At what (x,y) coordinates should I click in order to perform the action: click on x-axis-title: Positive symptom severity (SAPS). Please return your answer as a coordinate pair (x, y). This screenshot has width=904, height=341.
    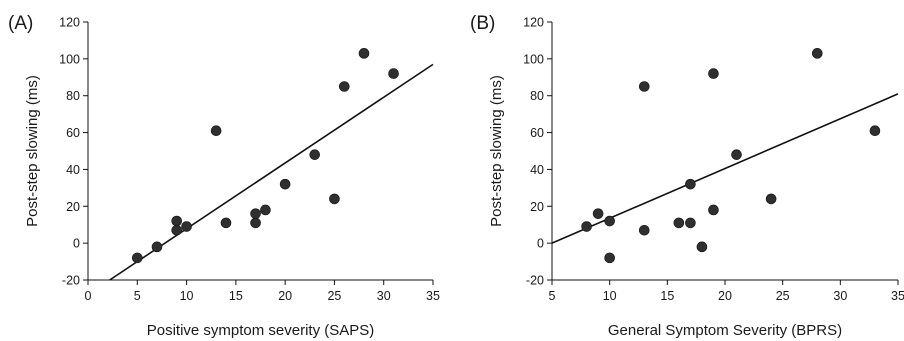
    Looking at the image, I should click on (261, 330).